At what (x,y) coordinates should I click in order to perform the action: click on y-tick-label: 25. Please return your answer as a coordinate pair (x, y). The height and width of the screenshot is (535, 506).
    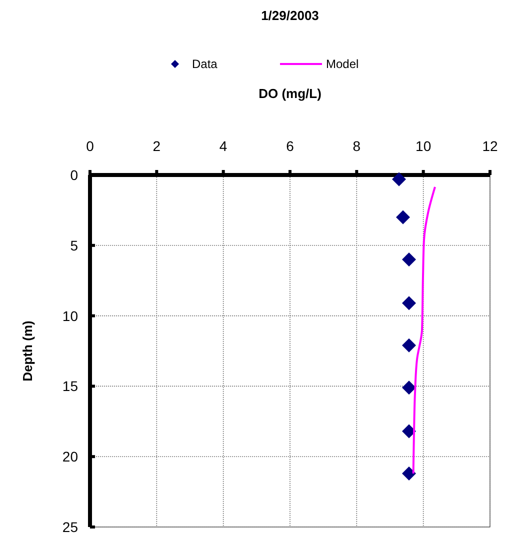
    Looking at the image, I should click on (70, 527).